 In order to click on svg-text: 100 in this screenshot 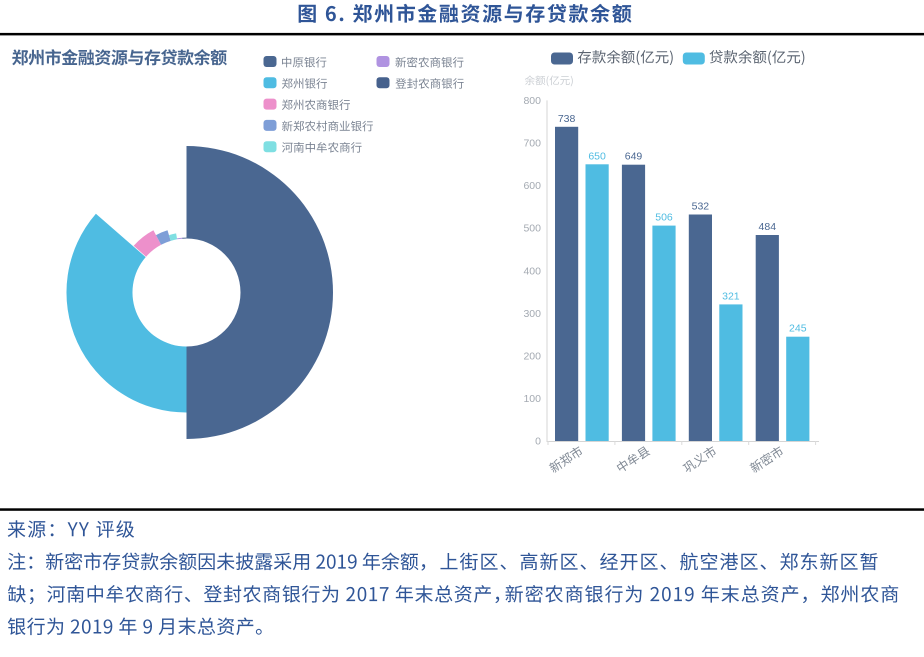, I will do `click(532, 399)`.